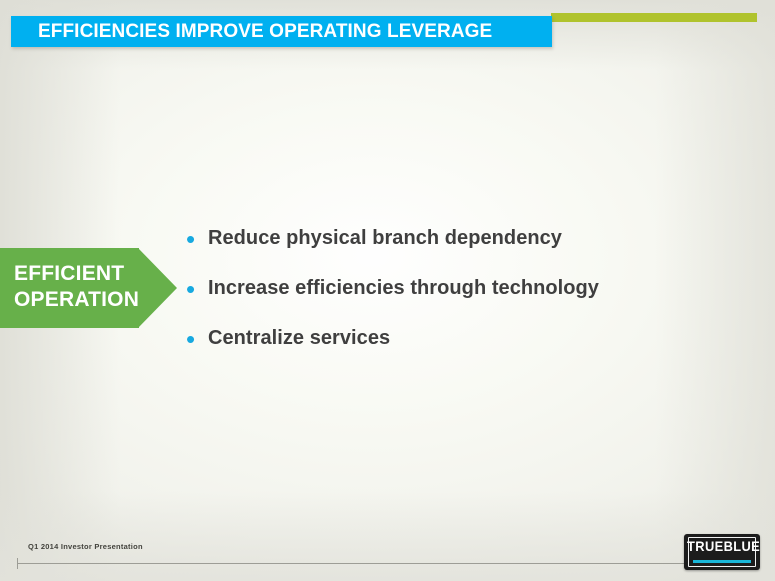 The image size is (775, 581). I want to click on trueblue-logo: TRUEBLUE, so click(722, 552).